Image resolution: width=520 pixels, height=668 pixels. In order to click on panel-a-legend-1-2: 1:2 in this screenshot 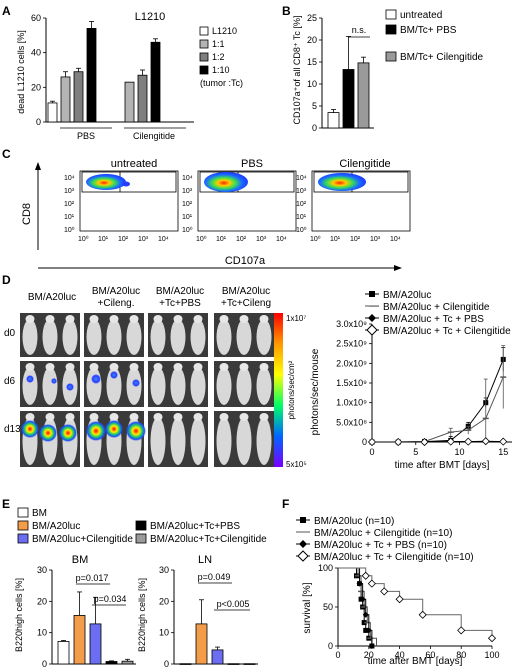, I will do `click(218, 57)`.